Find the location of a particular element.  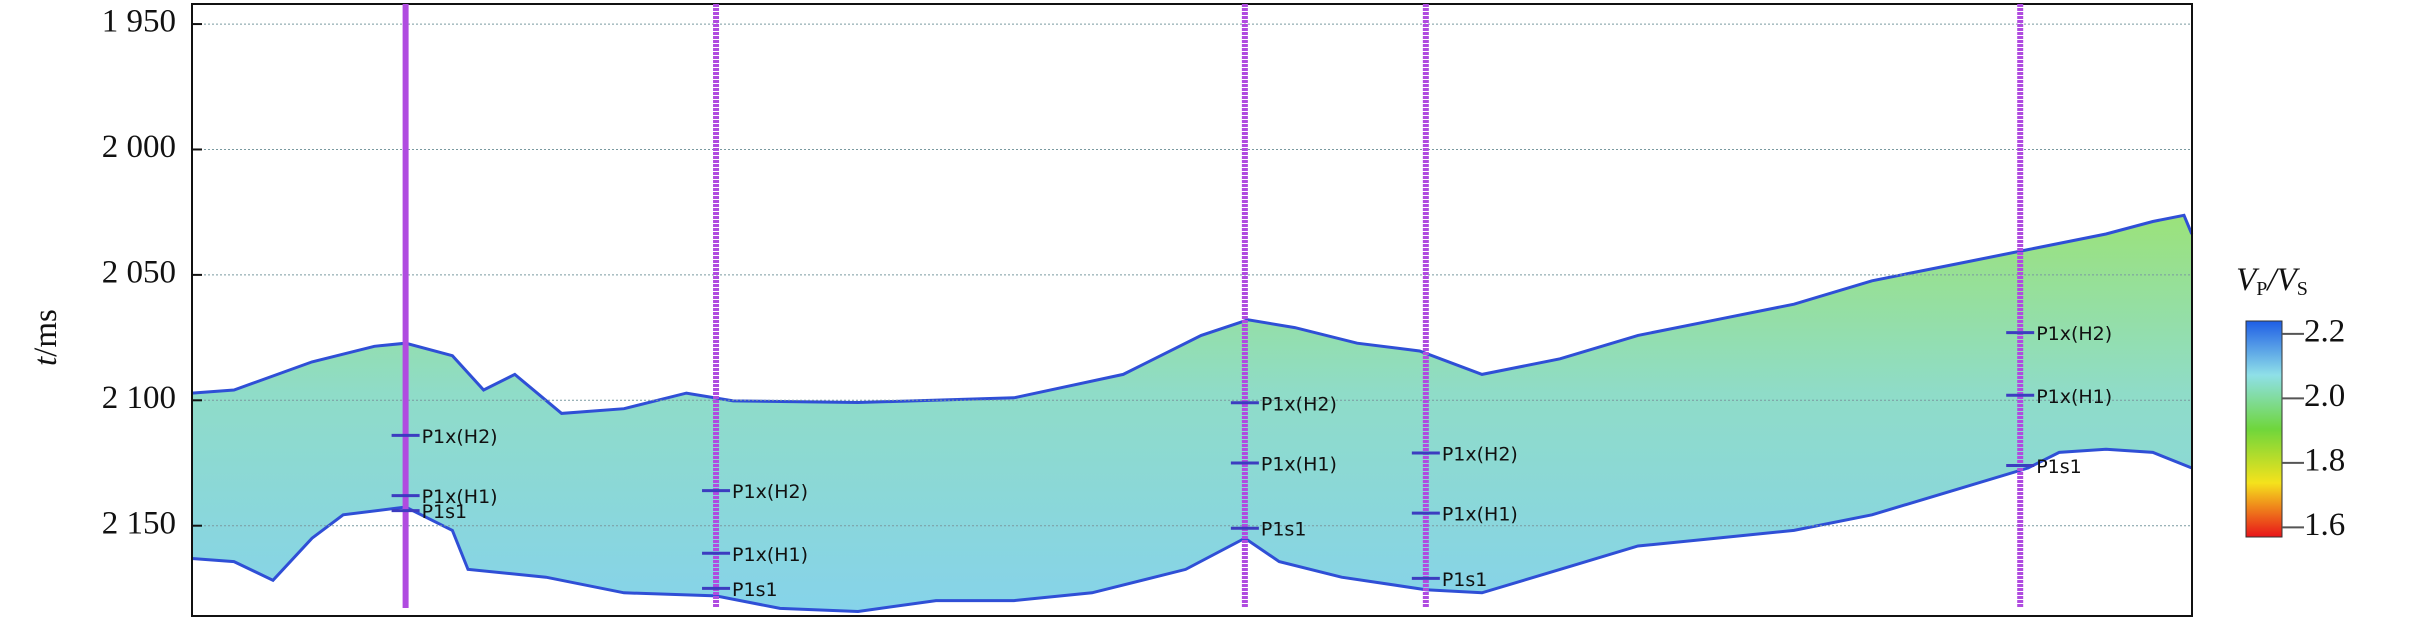

colorbar is located at coordinates (2264, 429).